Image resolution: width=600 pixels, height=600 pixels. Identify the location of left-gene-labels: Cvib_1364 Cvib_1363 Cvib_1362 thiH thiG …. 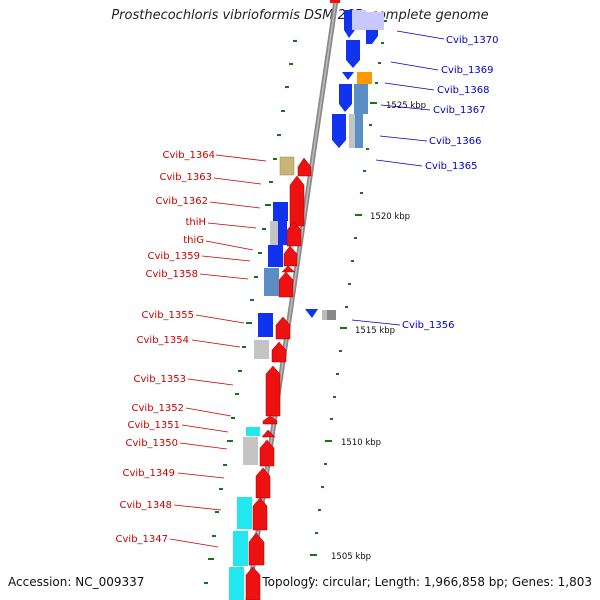
(165, 347).